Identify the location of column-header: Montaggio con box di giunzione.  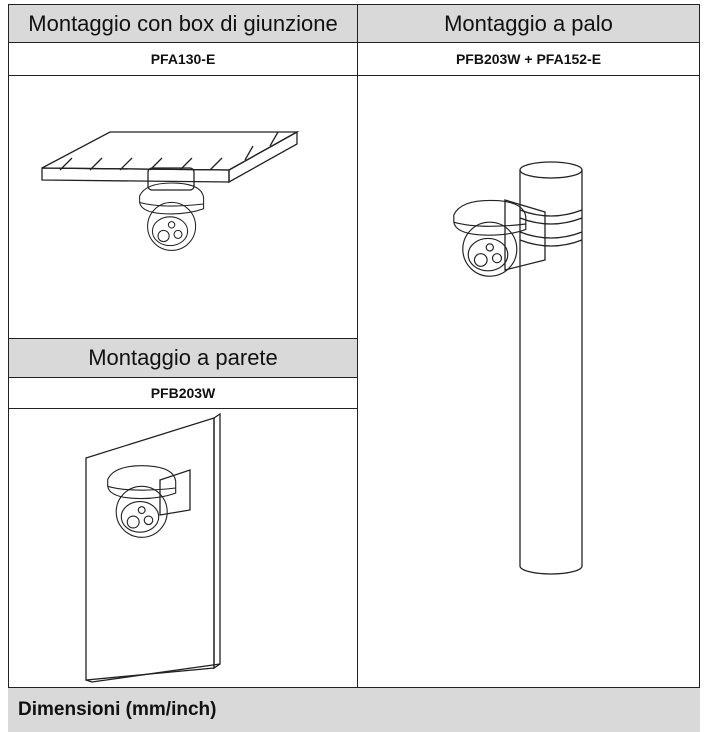
(183, 23).